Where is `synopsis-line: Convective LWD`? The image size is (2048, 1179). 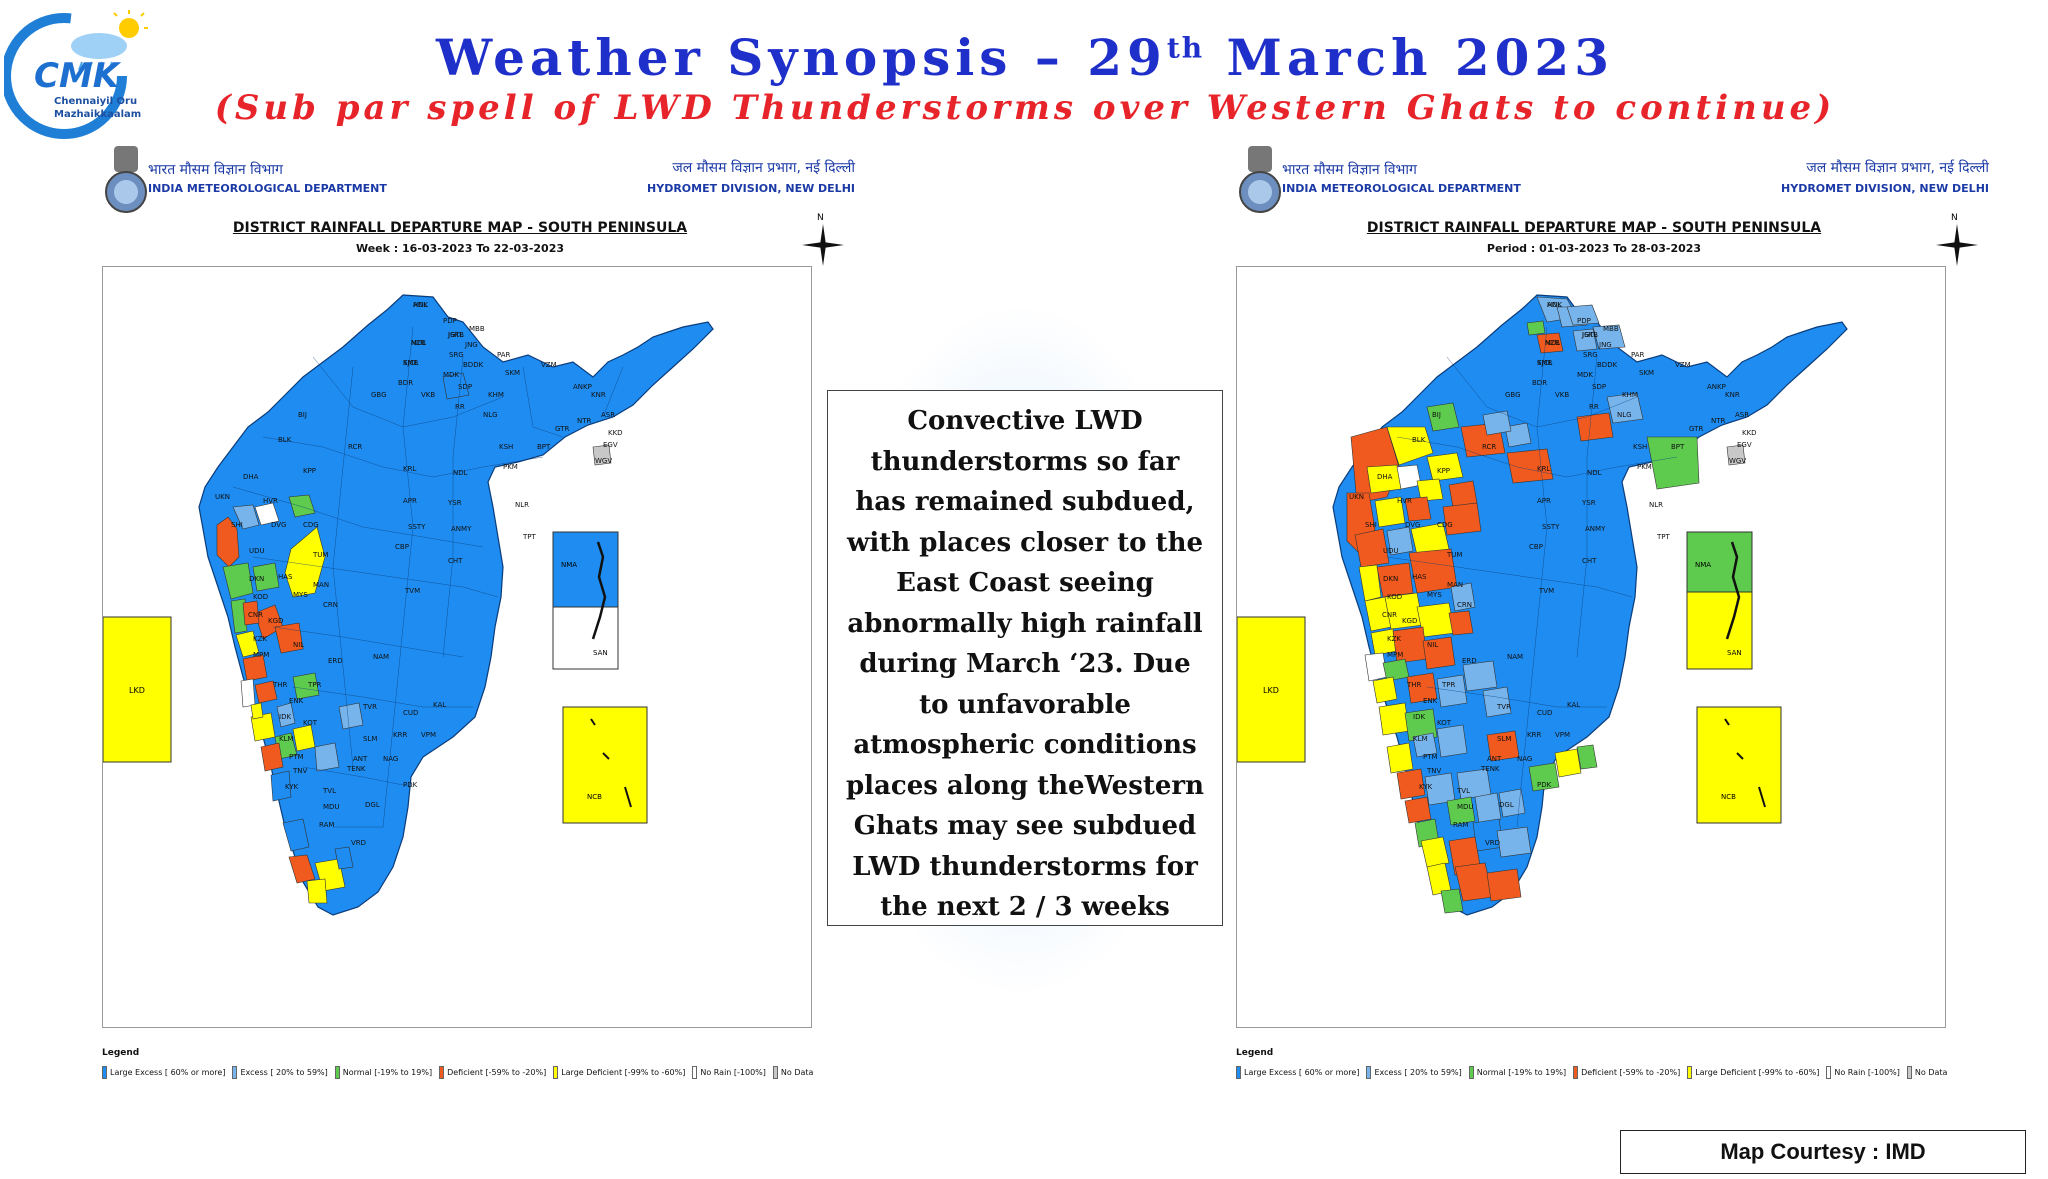
synopsis-line: Convective LWD is located at coordinates (1025, 421).